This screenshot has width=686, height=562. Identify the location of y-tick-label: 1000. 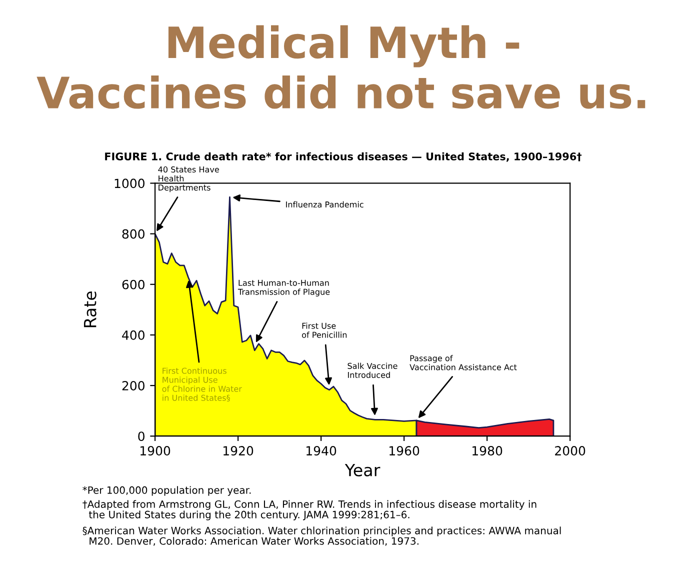
(129, 183).